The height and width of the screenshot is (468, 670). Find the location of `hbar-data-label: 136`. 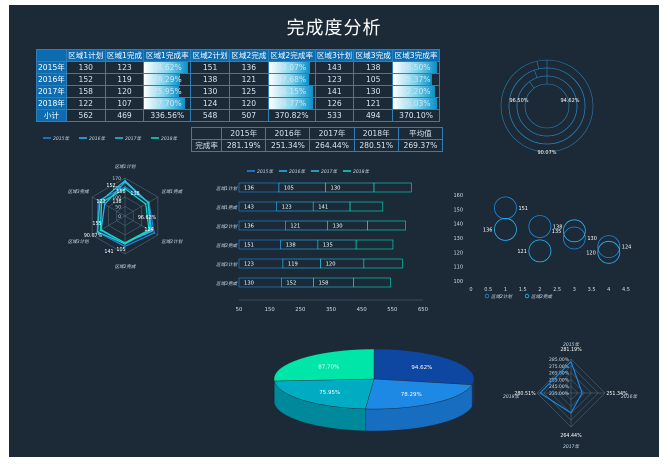

hbar-data-label: 136 is located at coordinates (249, 227).